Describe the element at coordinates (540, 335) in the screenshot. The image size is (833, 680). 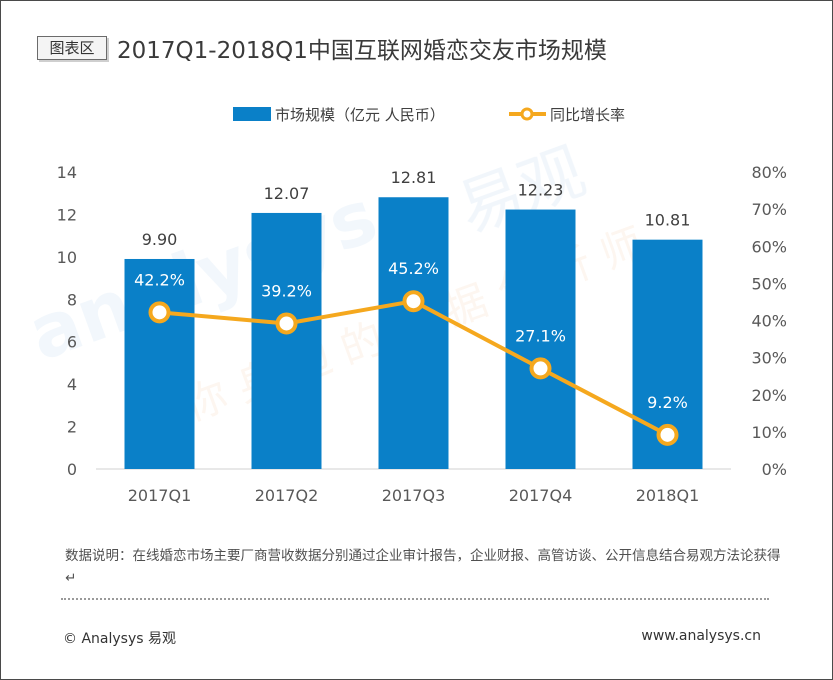
I see `growth-rate-label: 27.1%` at that location.